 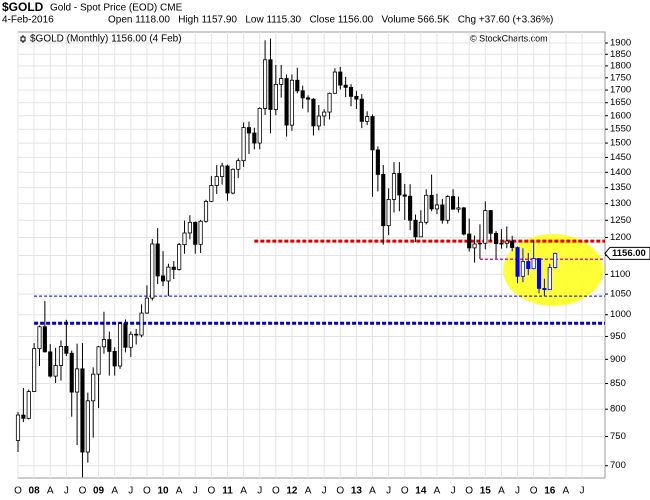 What do you see at coordinates (23, 39) in the screenshot?
I see `legend-icon` at bounding box center [23, 39].